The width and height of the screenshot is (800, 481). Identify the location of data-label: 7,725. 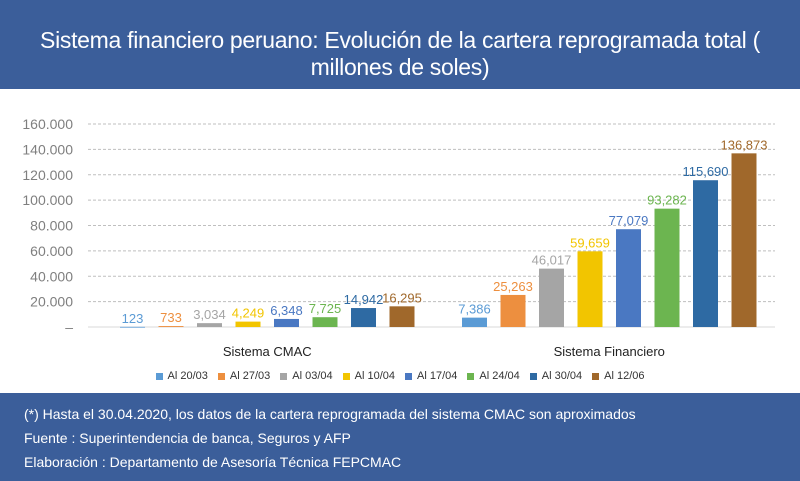
(325, 308).